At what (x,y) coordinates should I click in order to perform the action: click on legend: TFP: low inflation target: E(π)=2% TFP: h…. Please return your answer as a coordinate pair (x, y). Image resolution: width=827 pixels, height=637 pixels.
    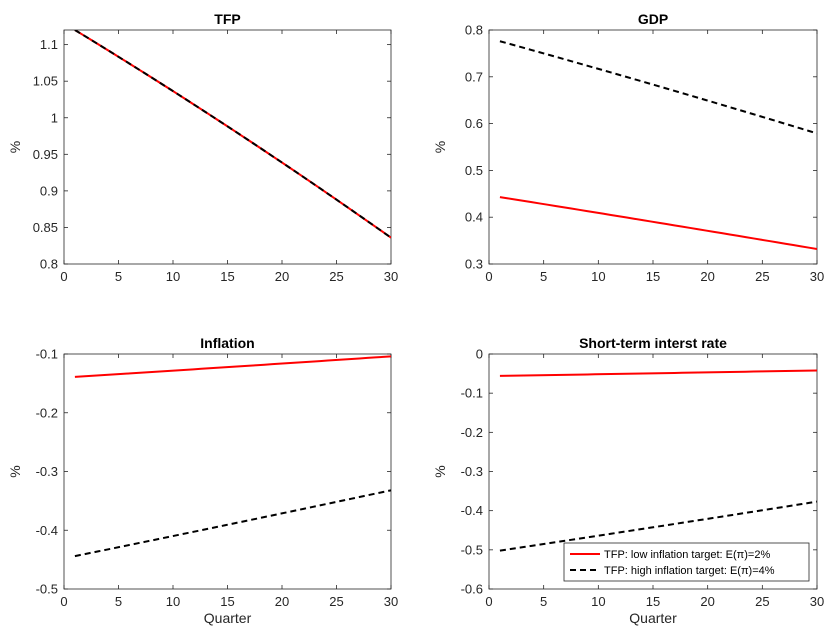
    Looking at the image, I should click on (686, 562).